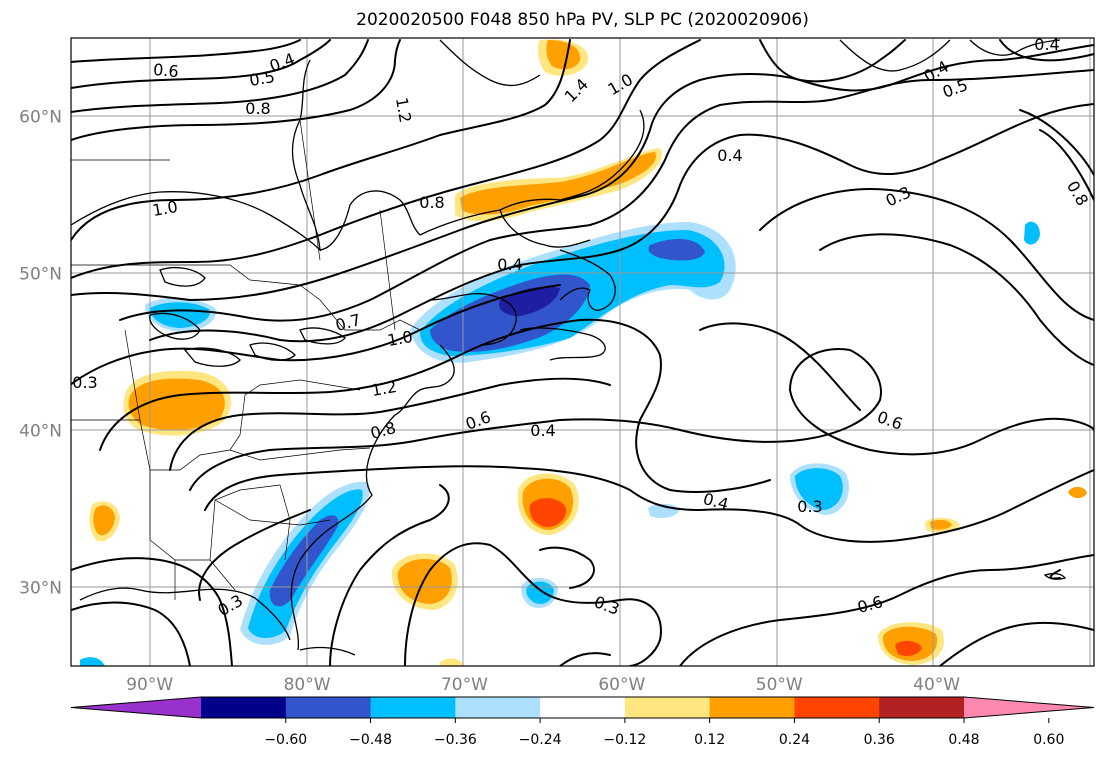 The height and width of the screenshot is (759, 1105). I want to click on colorbar-tick-label: −0.24, so click(540, 740).